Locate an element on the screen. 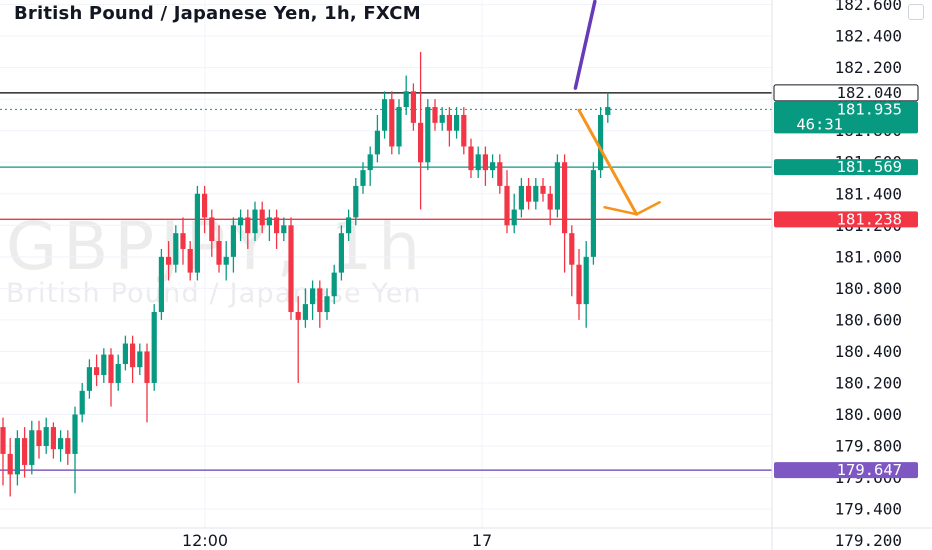  price-tick-label: 179.800 is located at coordinates (868, 446).